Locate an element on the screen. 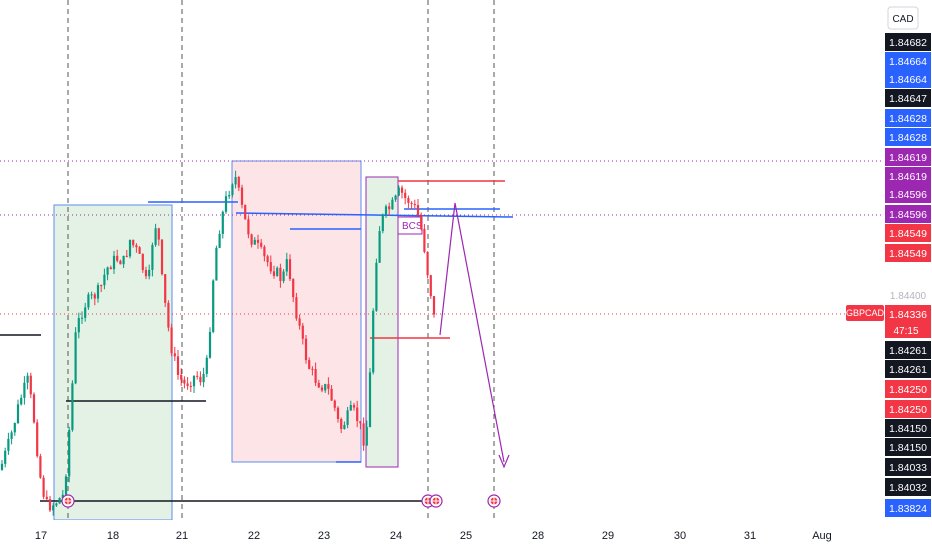 The width and height of the screenshot is (932, 550). svg-text: 1.84250 is located at coordinates (908, 390).